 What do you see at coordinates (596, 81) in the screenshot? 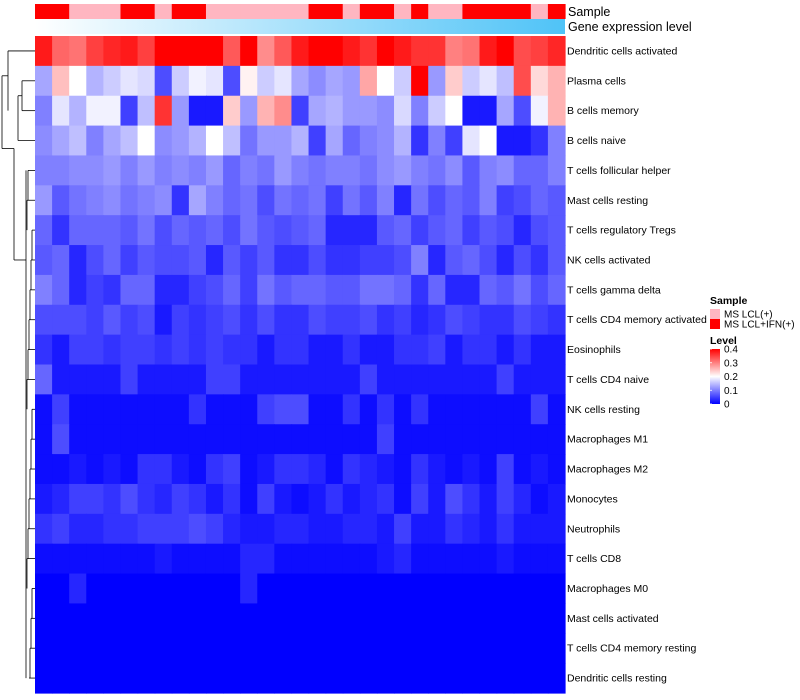
I see `row-label: Plasma cells` at bounding box center [596, 81].